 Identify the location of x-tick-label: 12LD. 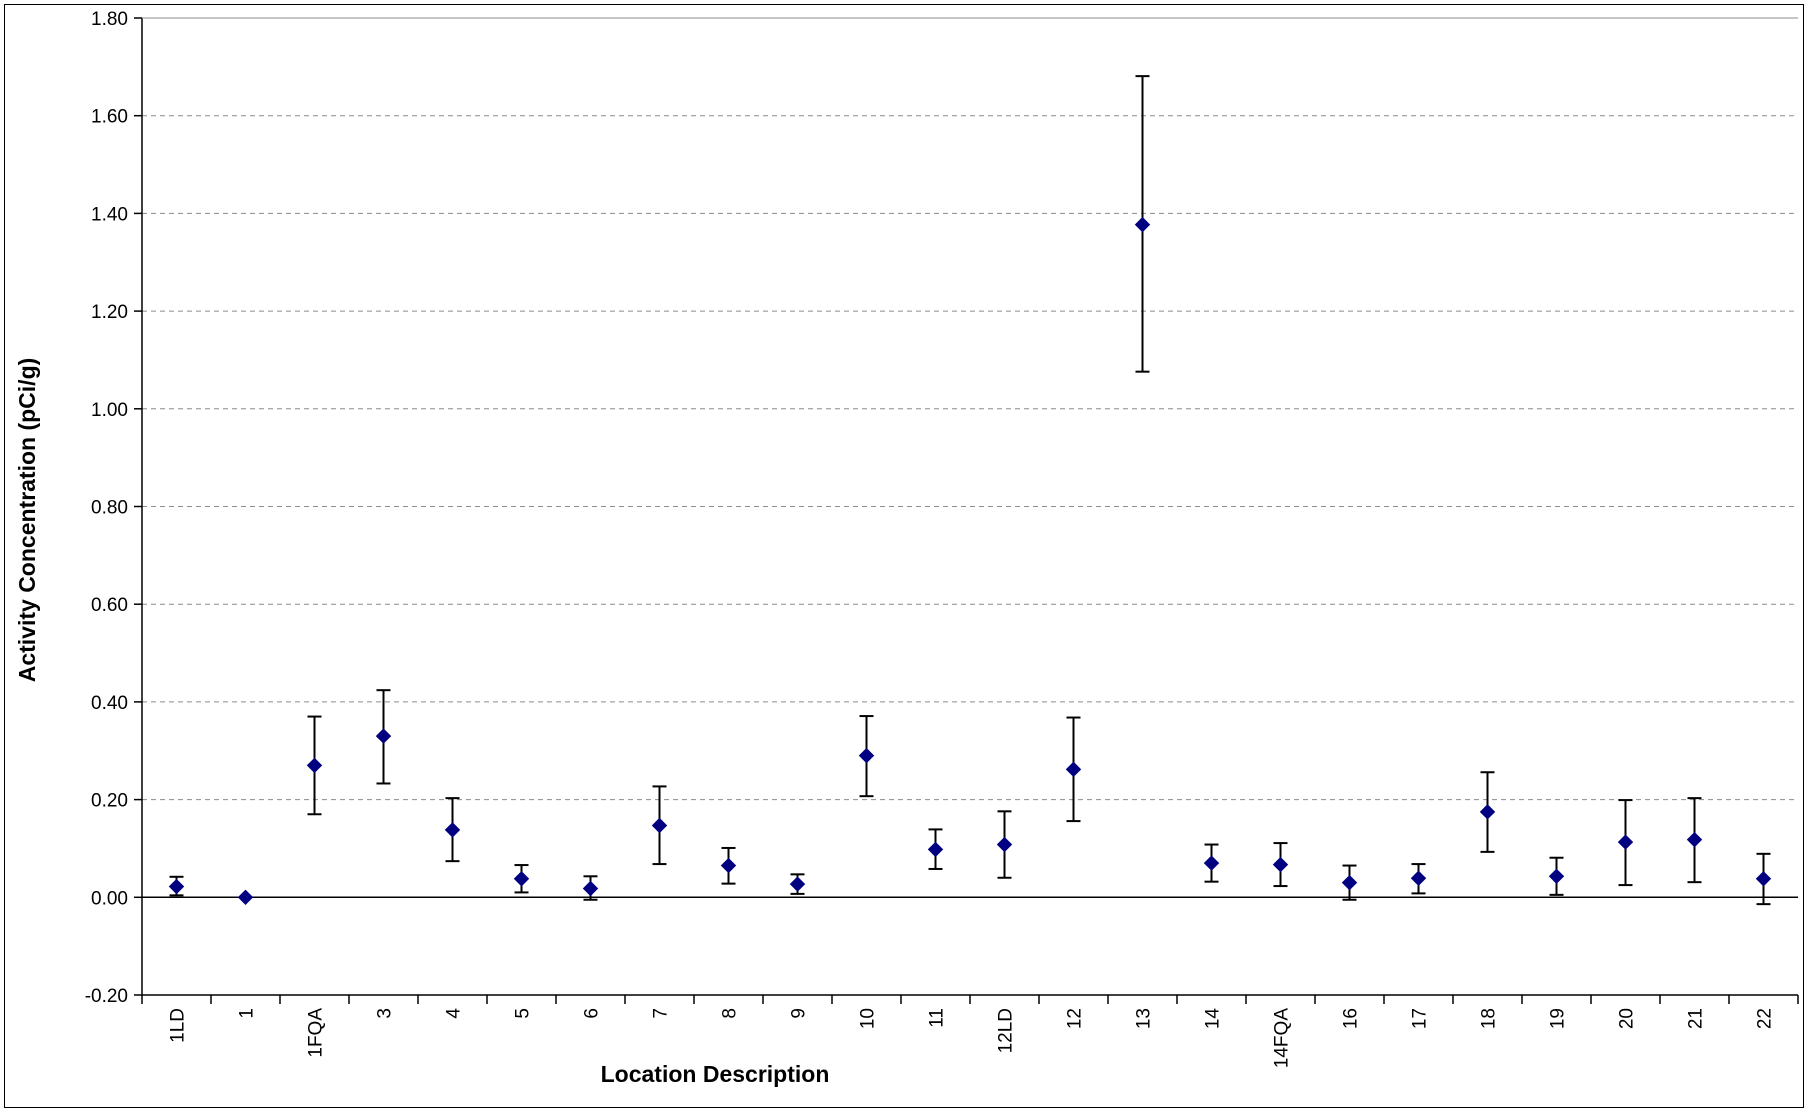
(1006, 1030).